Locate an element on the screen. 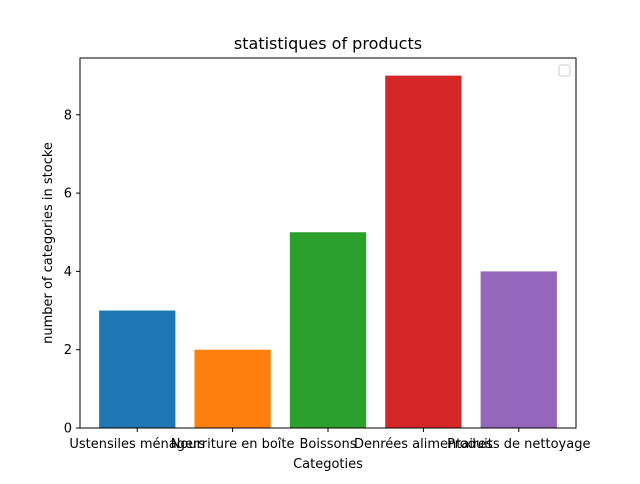  x-tick-label-0: Ustensiles ménagers is located at coordinates (137, 444).